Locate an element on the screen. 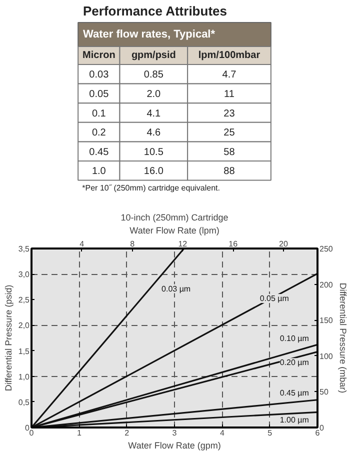  data-label: 11 is located at coordinates (229, 94).